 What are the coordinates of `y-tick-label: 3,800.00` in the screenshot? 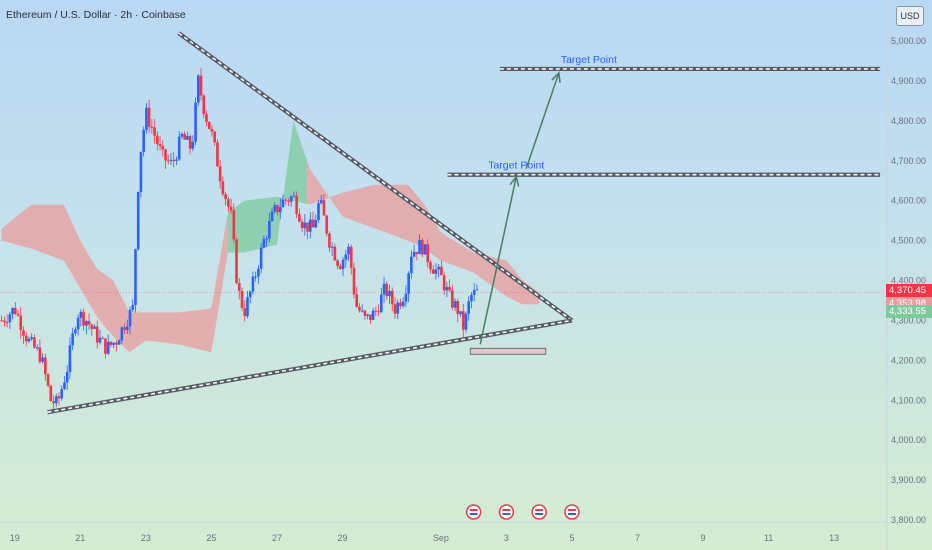 It's located at (908, 520).